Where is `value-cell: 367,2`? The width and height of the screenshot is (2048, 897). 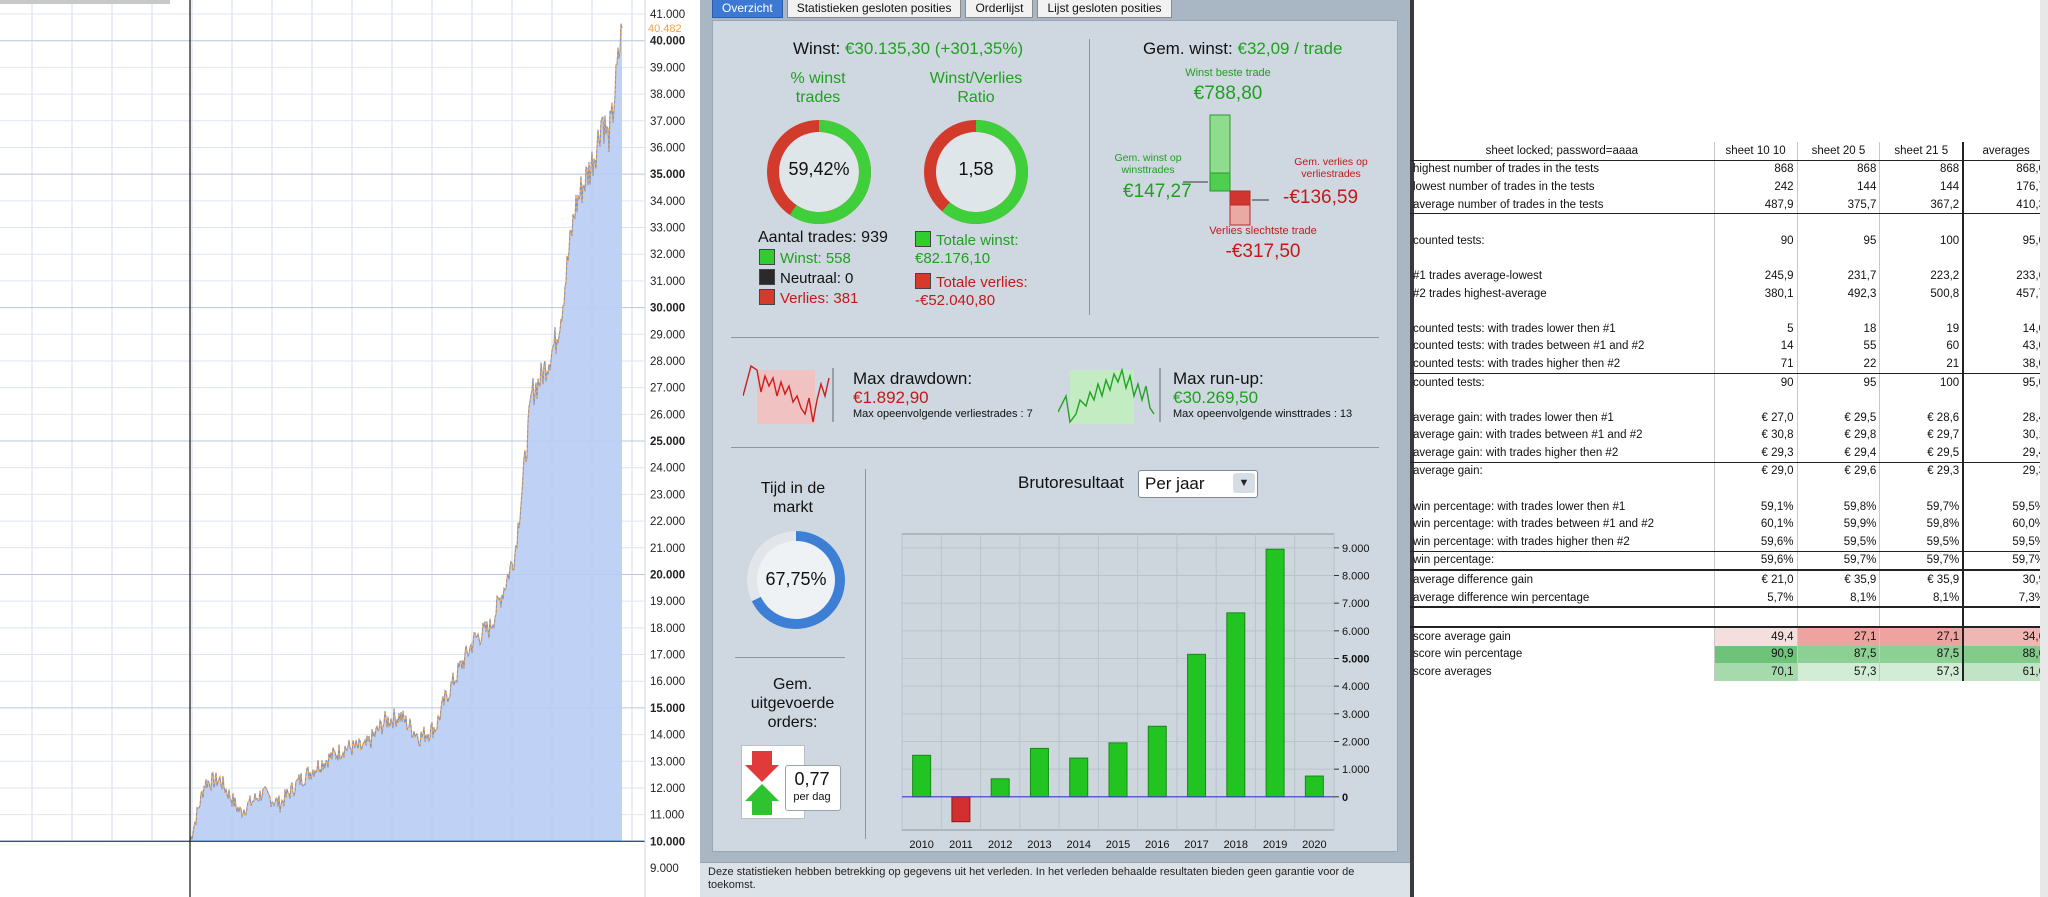 value-cell: 367,2 is located at coordinates (1921, 205).